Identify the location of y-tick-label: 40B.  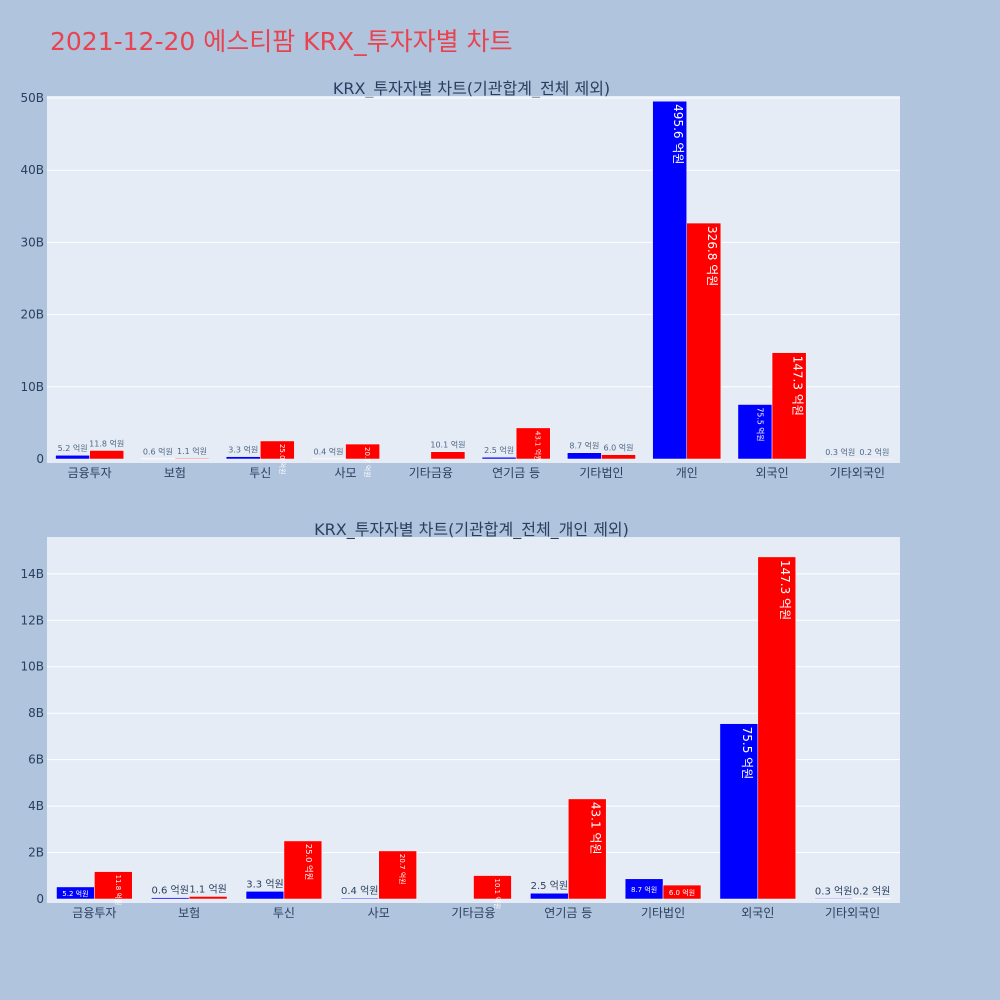
(32, 170).